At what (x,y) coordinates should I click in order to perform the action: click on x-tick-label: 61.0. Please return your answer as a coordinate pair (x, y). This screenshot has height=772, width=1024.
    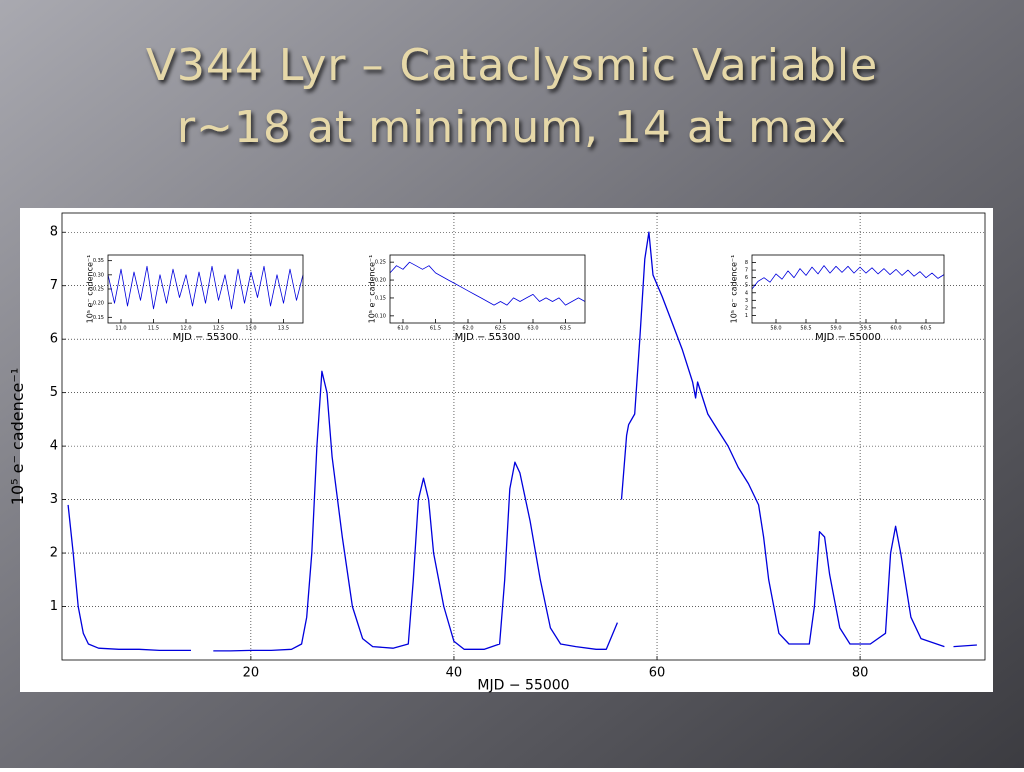
    Looking at the image, I should click on (402, 329).